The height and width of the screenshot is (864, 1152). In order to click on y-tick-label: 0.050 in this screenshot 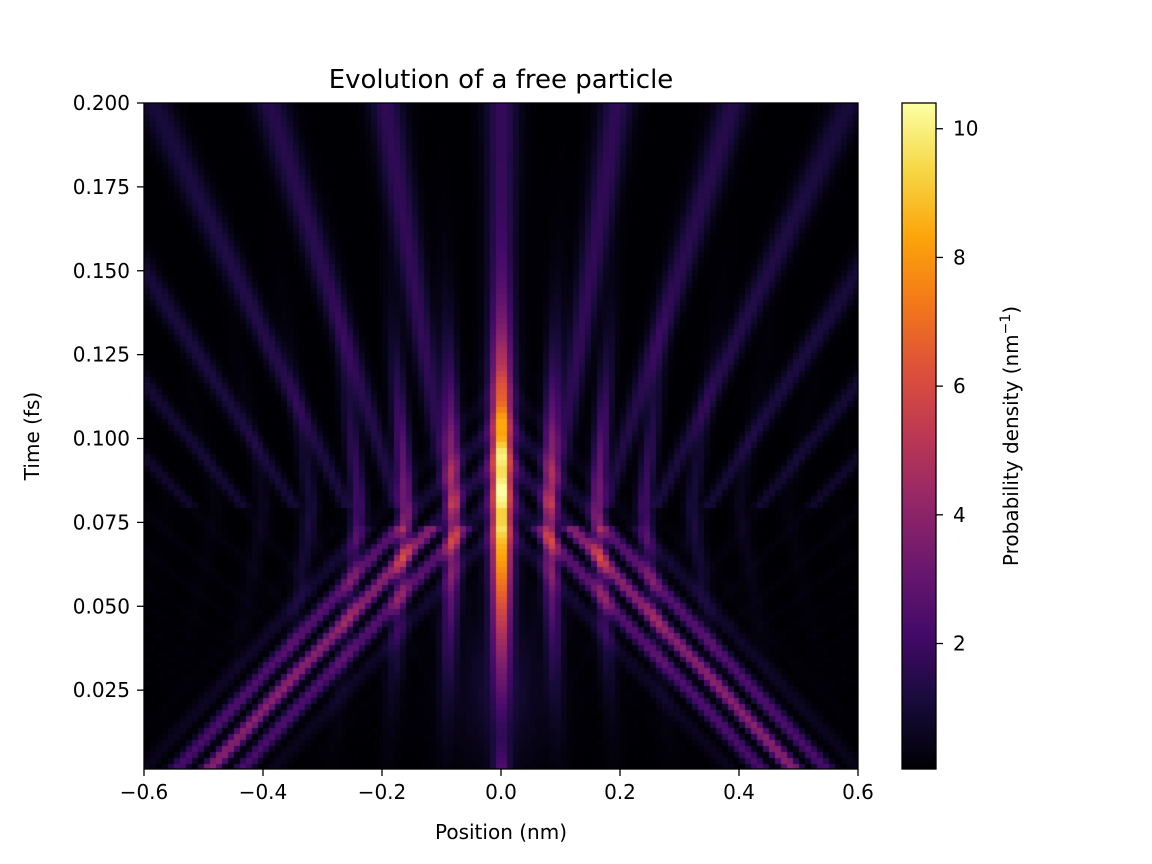, I will do `click(101, 606)`.